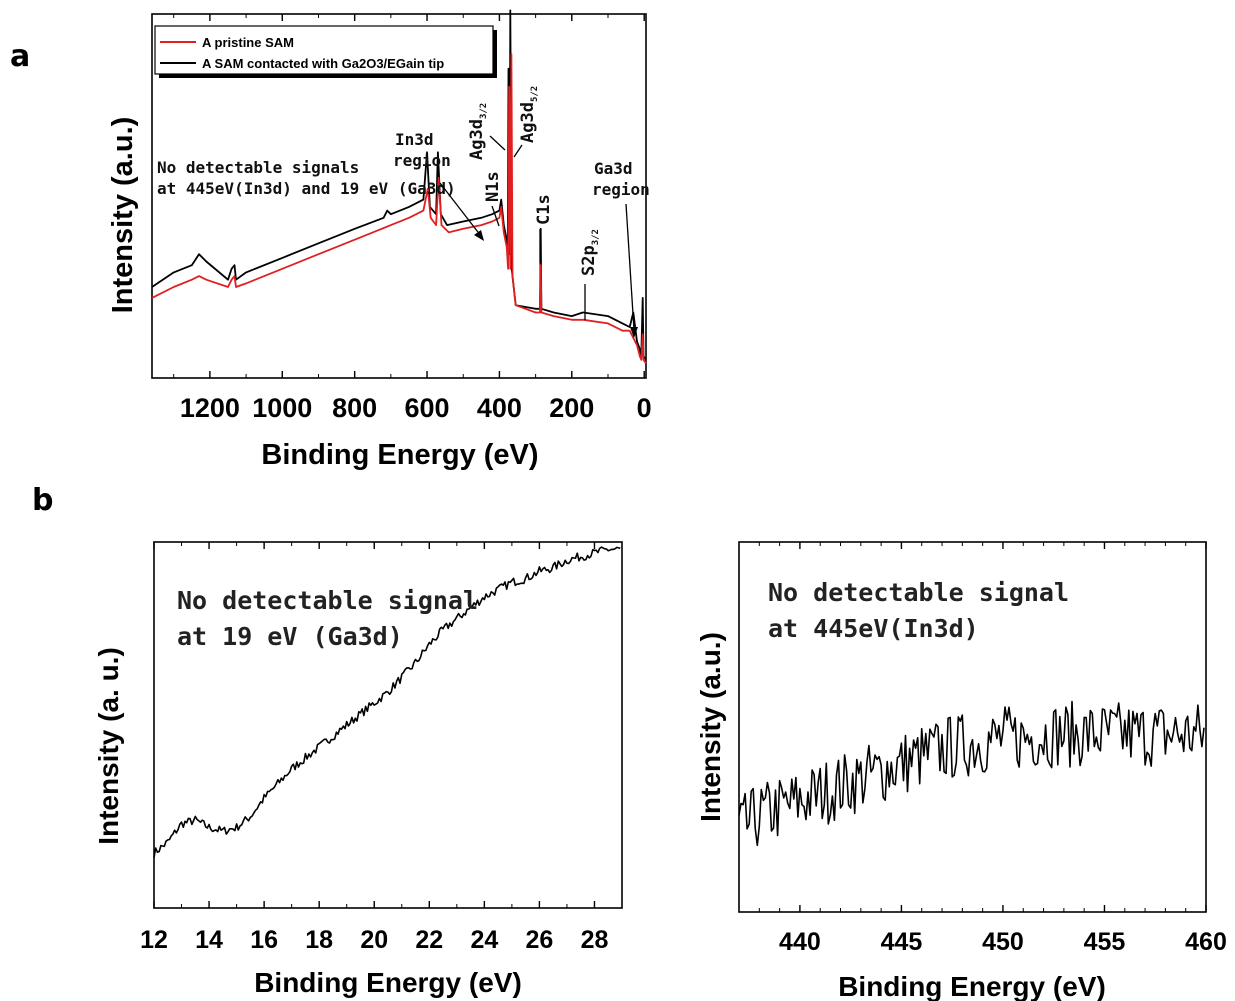 The image size is (1235, 1001). I want to click on chart-b-left-annotation-line2: at 19 eV (Ga3d), so click(290, 636).